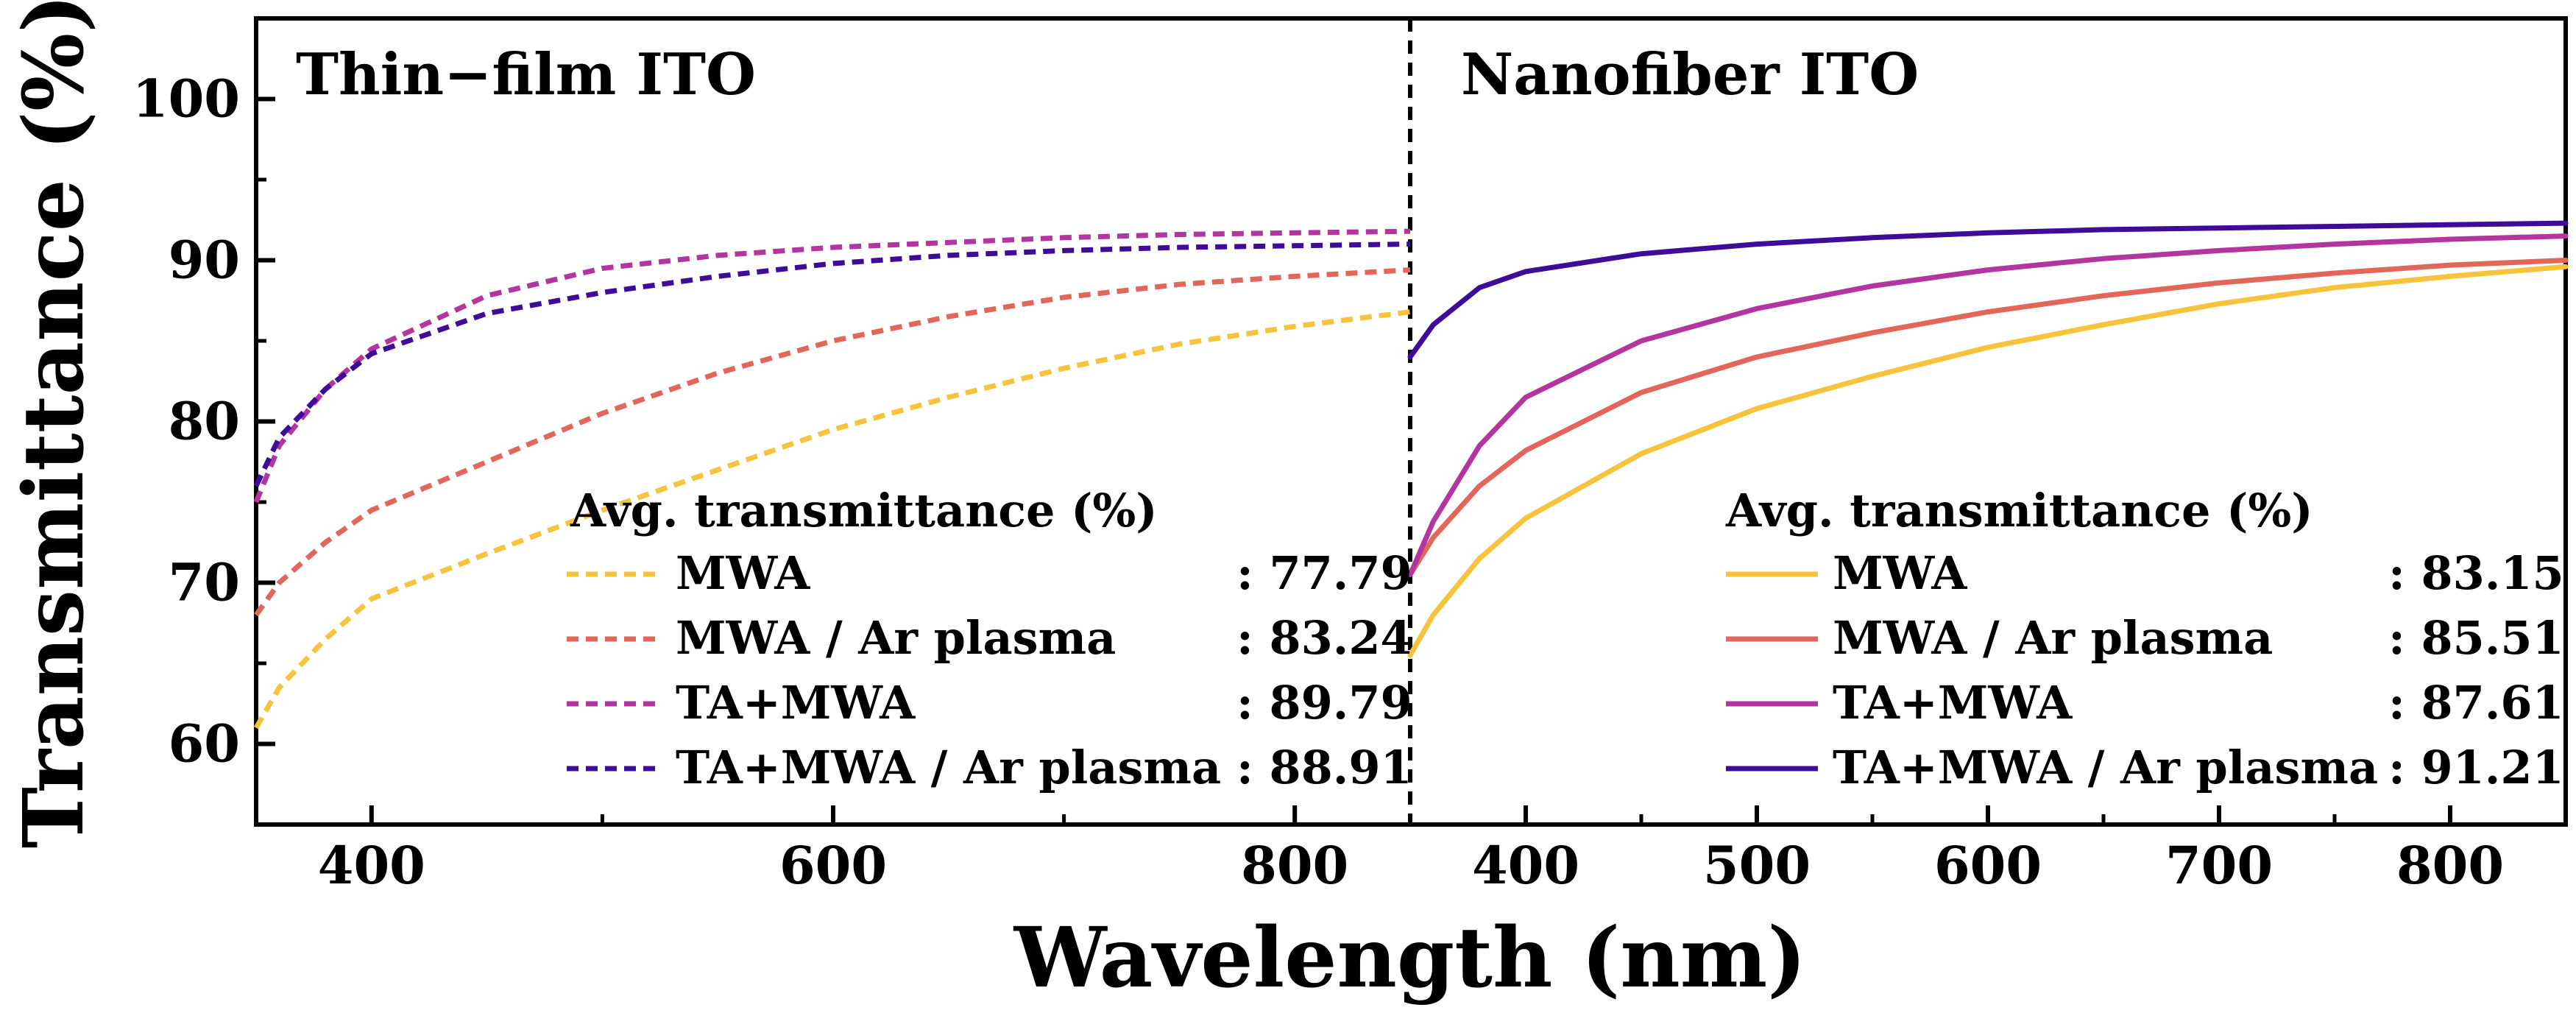 The image size is (2576, 1013). What do you see at coordinates (1324, 573) in the screenshot?
I see `legend-avg-value: : 77.79` at bounding box center [1324, 573].